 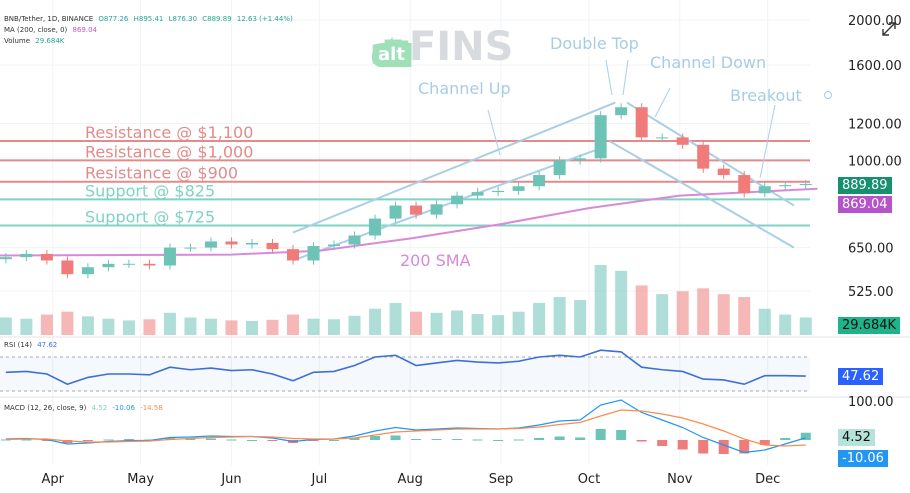 What do you see at coordinates (875, 161) in the screenshot?
I see `price-tick-label: 1000.00` at bounding box center [875, 161].